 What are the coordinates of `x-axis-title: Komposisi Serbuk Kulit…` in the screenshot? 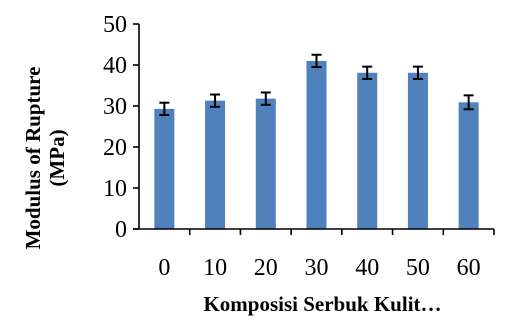 It's located at (322, 304).